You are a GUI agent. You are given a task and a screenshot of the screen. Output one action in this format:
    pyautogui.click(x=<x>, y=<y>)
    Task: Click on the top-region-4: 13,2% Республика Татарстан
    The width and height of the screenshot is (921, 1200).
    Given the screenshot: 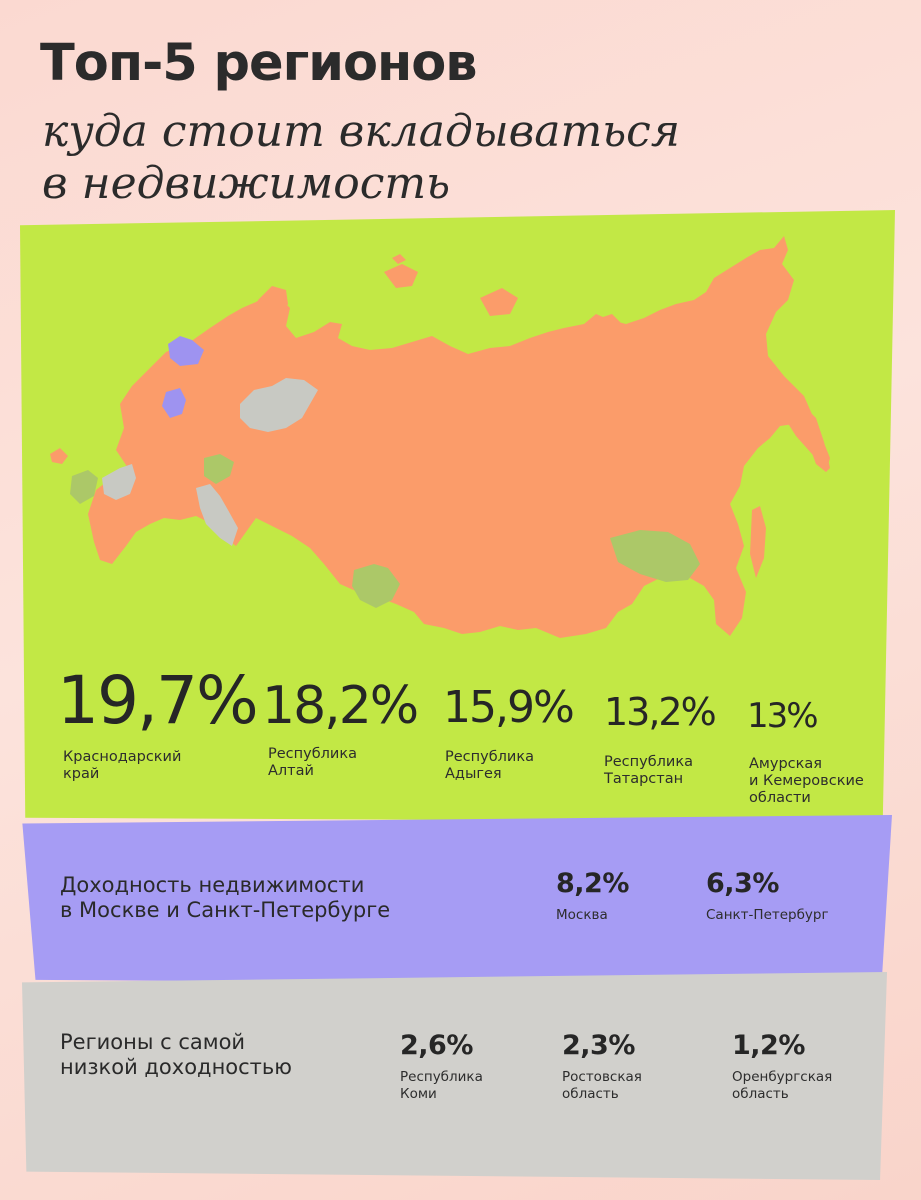 What is the action you would take?
    pyautogui.click(x=660, y=739)
    